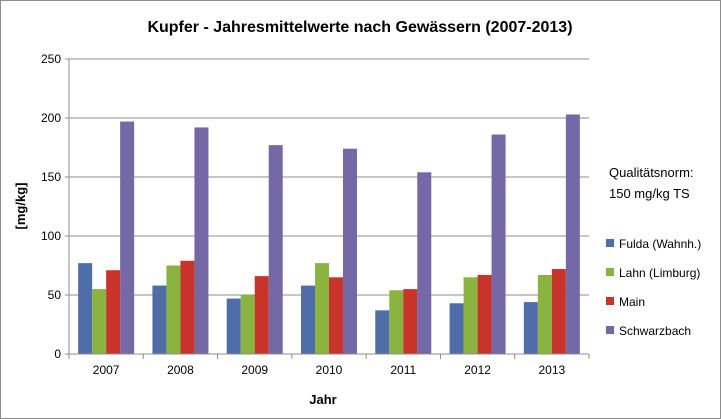  Describe the element at coordinates (651, 172) in the screenshot. I see `quality-norm-label: Qualitätsnorm:` at that location.